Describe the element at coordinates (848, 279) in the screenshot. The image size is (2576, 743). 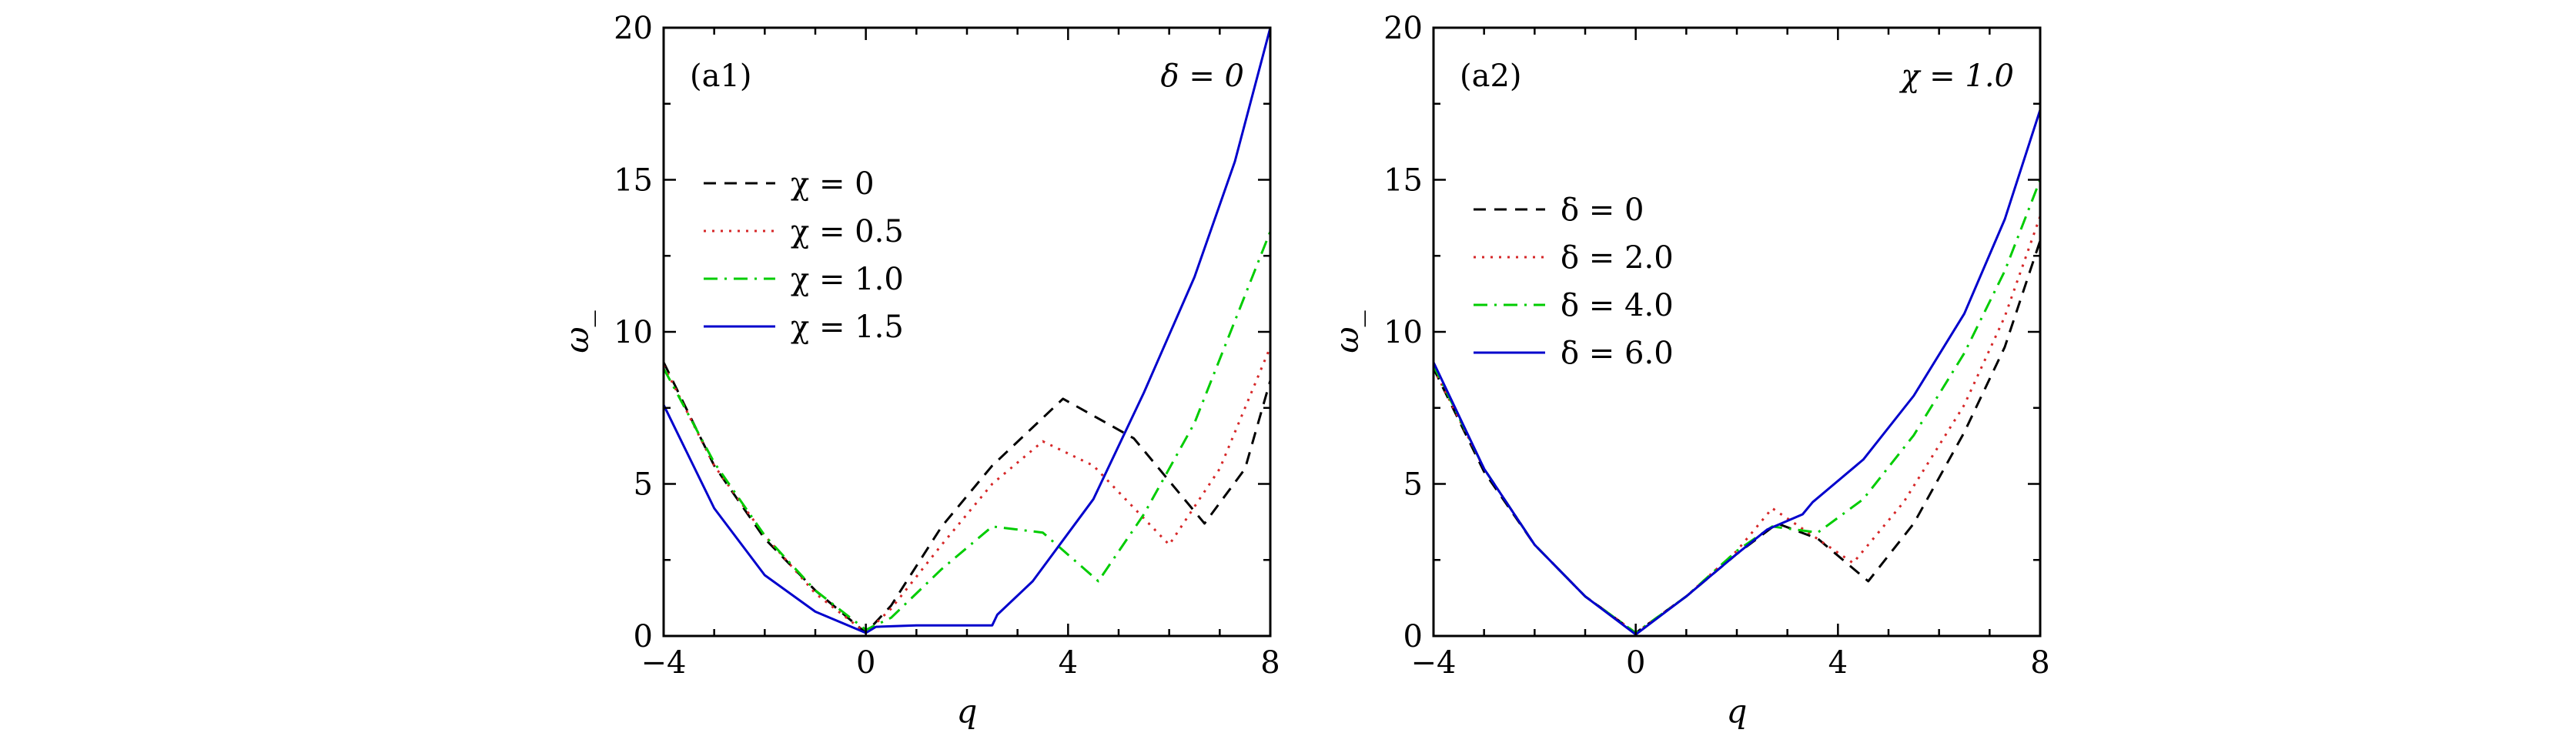
I see `legend-entry: χ = 1.0` at that location.